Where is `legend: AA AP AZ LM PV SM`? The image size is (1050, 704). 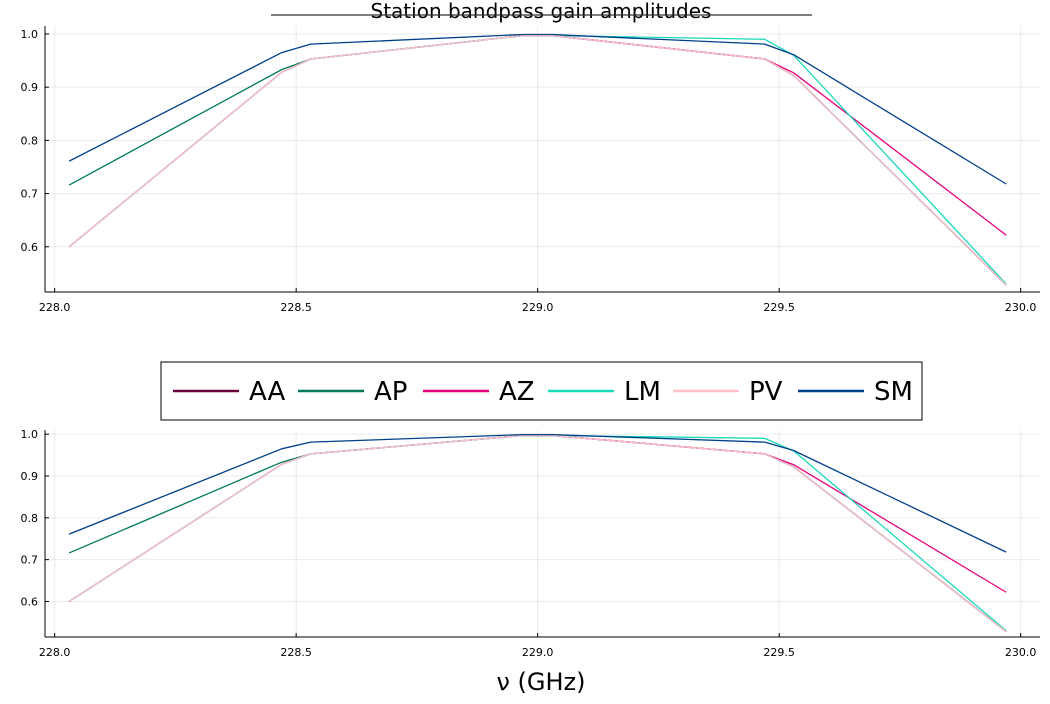 legend: AA AP AZ LM PV SM is located at coordinates (541, 391).